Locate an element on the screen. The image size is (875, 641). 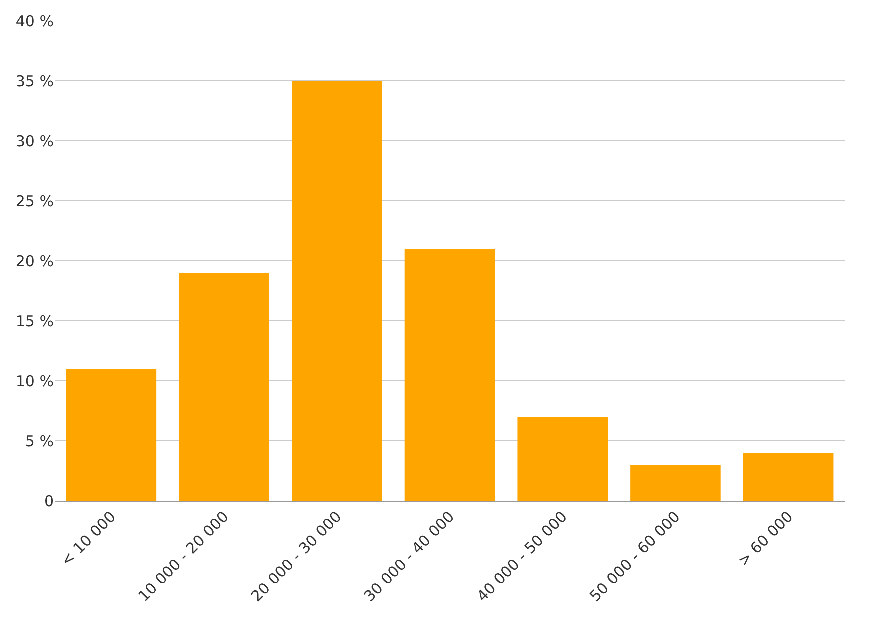
x-tick-label: 40 000 - 50 000 is located at coordinates (522, 557).